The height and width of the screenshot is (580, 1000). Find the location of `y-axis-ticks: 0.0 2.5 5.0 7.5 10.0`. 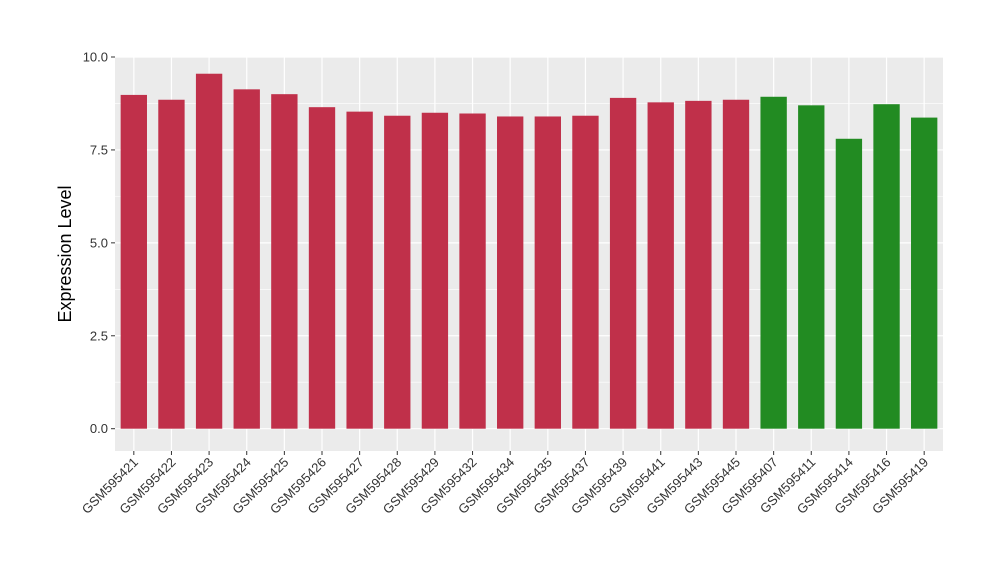

y-axis-ticks: 0.0 2.5 5.0 7.5 10.0 is located at coordinates (99, 243).